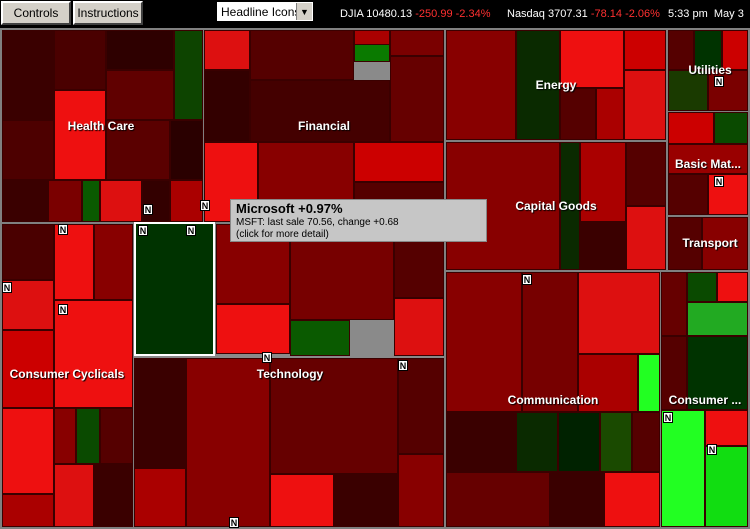 Image resolution: width=750 pixels, height=529 pixels. I want to click on chevron-down-icon: ▼, so click(304, 11).